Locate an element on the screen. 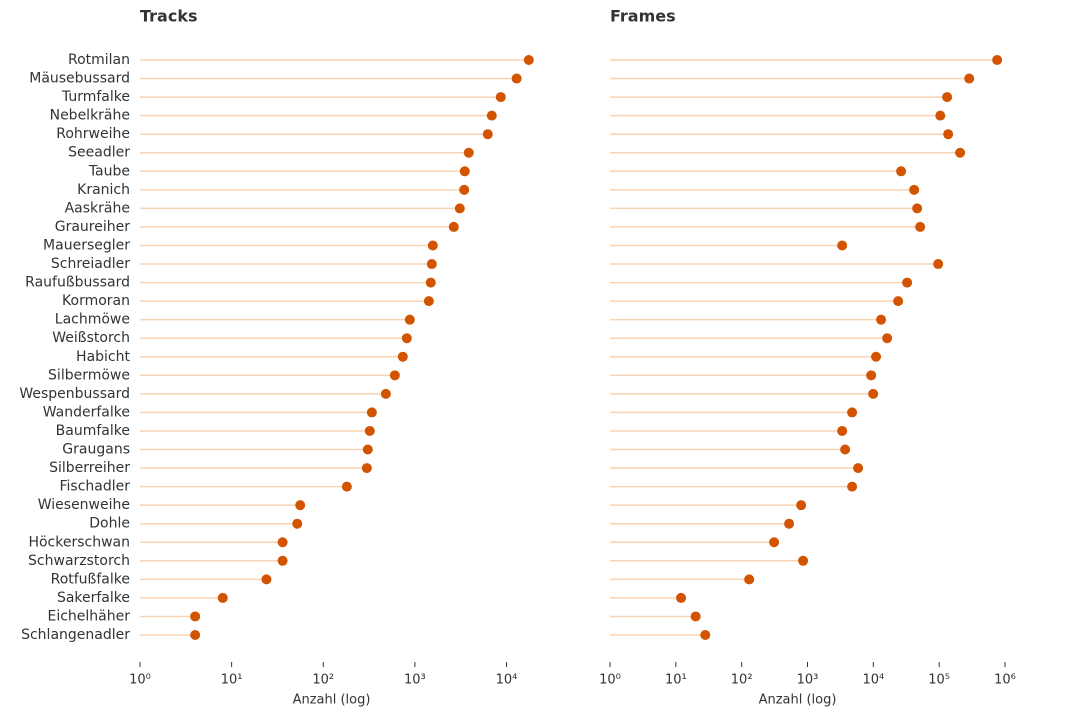 The height and width of the screenshot is (720, 1073). x-tick-label: 10⁶ is located at coordinates (1005, 680).